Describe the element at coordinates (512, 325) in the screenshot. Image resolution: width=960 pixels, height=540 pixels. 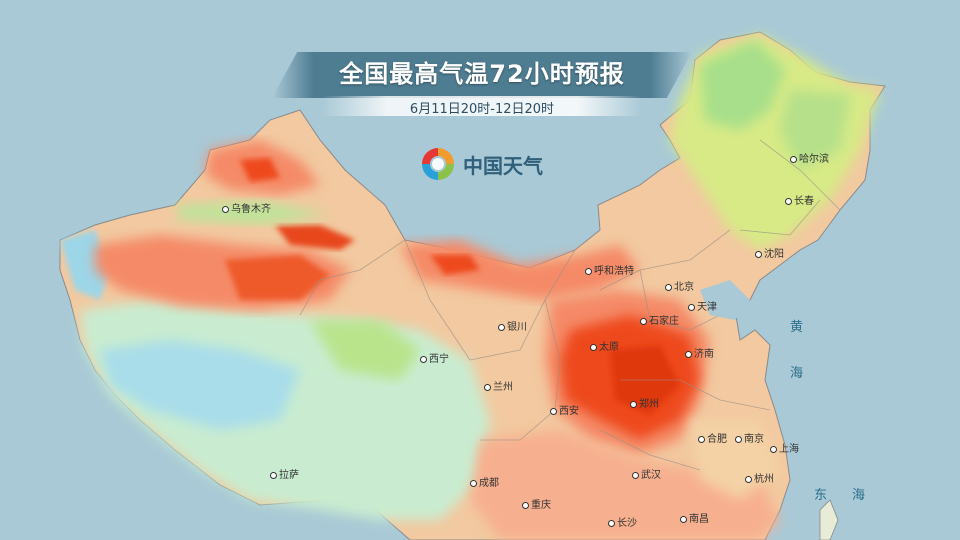
I see `city-label: 银川` at that location.